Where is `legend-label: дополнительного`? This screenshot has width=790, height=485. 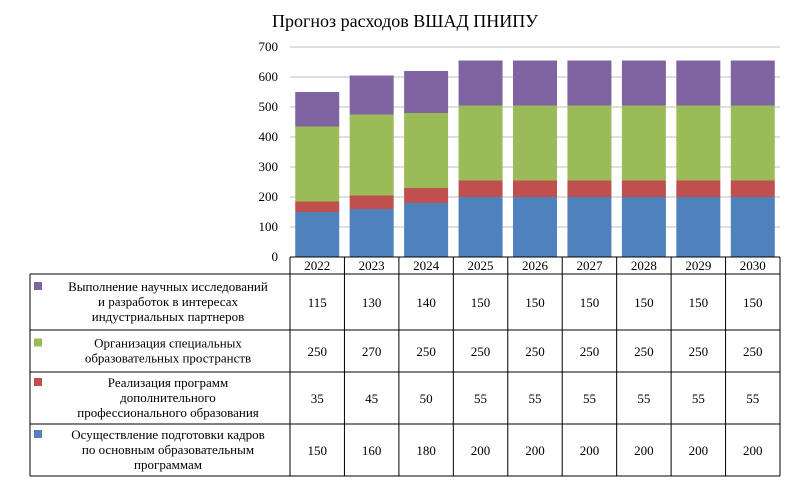
legend-label: дополнительного is located at coordinates (168, 397).